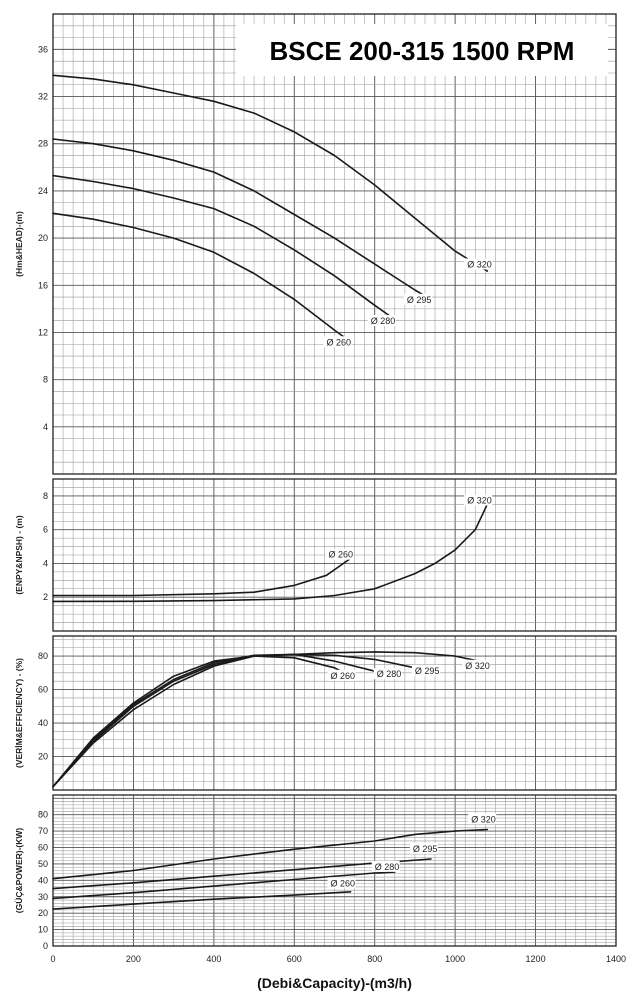 The height and width of the screenshot is (1000, 639). Describe the element at coordinates (294, 959) in the screenshot. I see `x-tick-label: 600` at that location.